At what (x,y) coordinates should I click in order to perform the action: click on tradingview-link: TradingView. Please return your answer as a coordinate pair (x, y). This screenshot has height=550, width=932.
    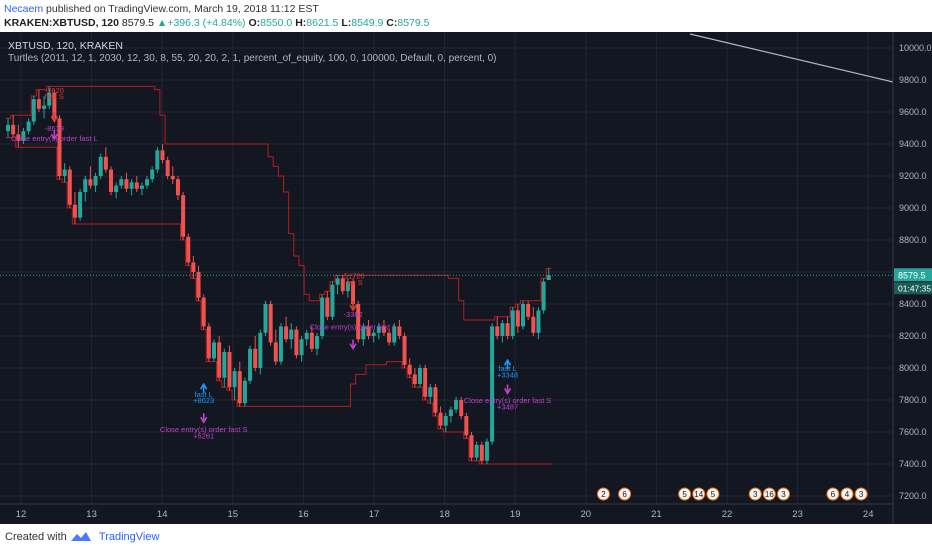
    Looking at the image, I should click on (129, 537).